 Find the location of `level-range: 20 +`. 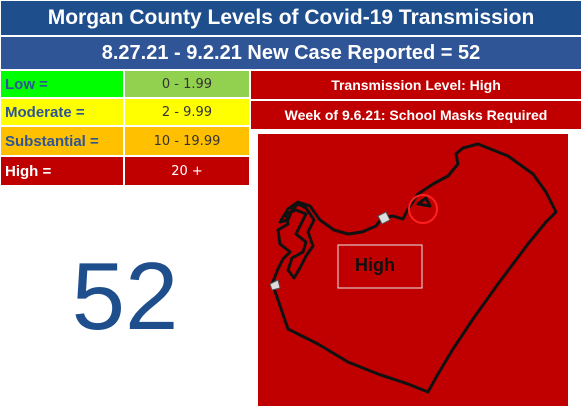

level-range: 20 + is located at coordinates (187, 171).